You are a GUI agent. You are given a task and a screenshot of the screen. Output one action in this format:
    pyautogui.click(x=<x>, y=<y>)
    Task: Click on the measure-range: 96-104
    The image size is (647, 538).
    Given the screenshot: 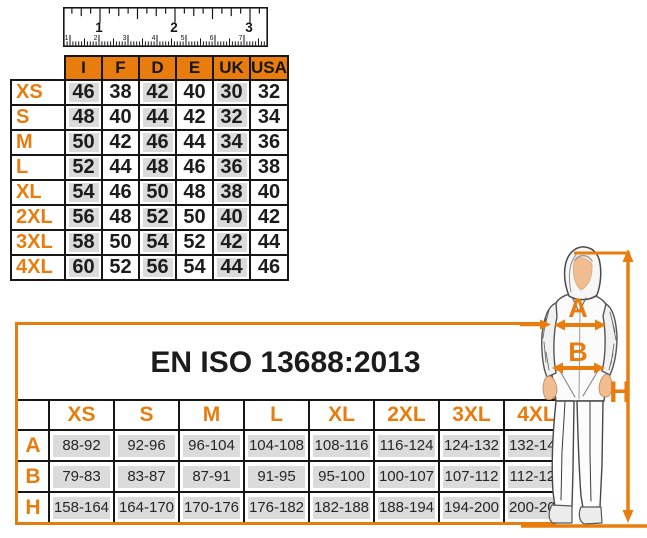 What is the action you would take?
    pyautogui.click(x=211, y=445)
    